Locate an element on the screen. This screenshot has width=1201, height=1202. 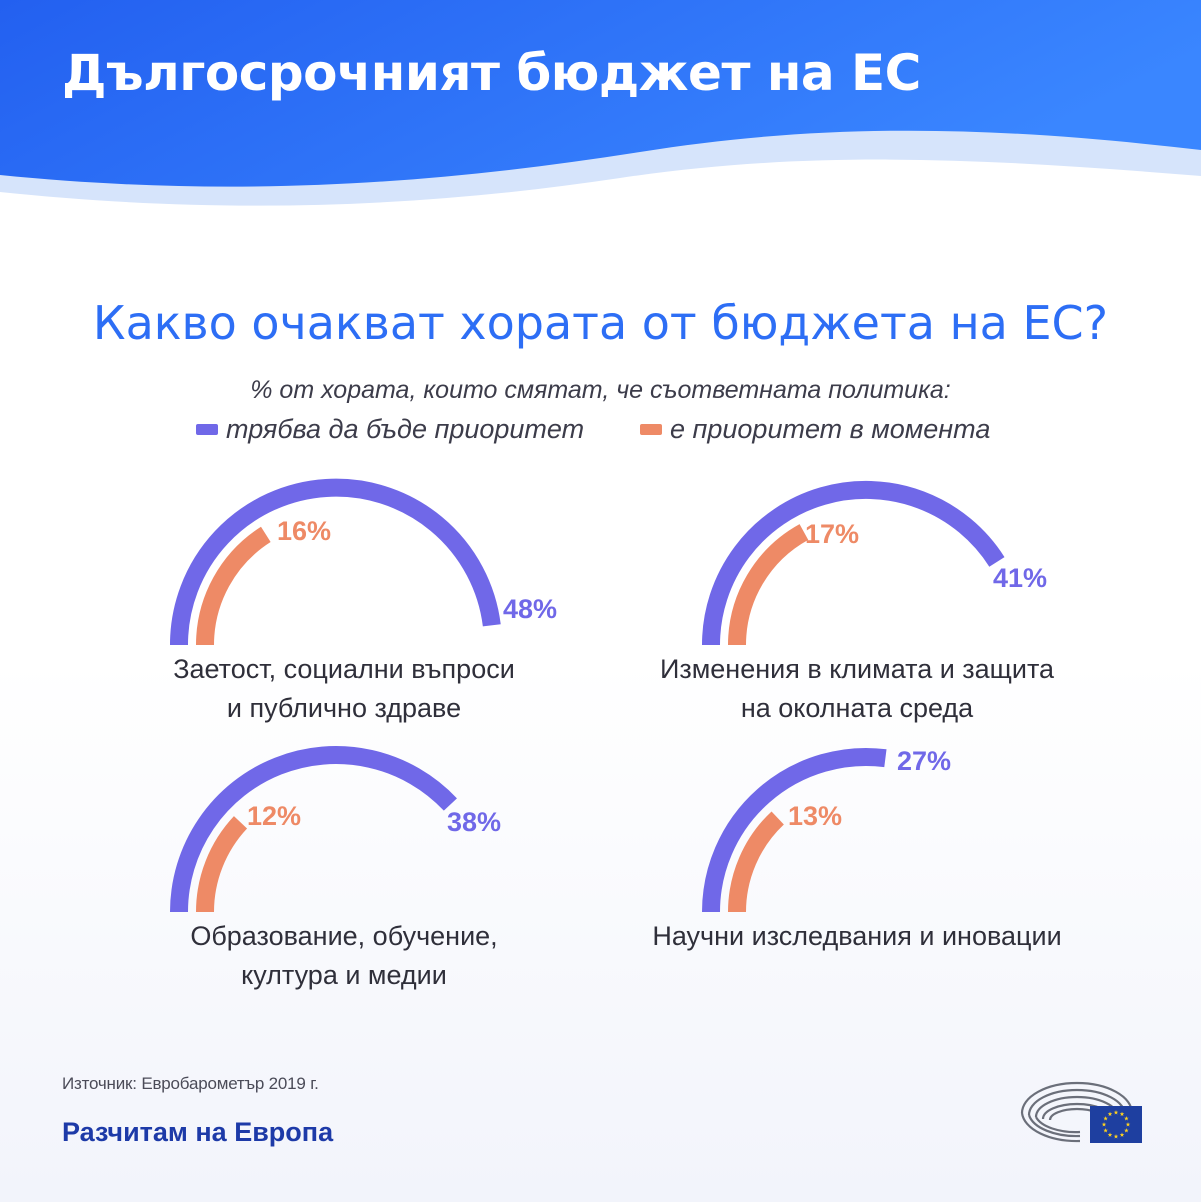
gauge-arc-current-employment is located at coordinates (233, 586).